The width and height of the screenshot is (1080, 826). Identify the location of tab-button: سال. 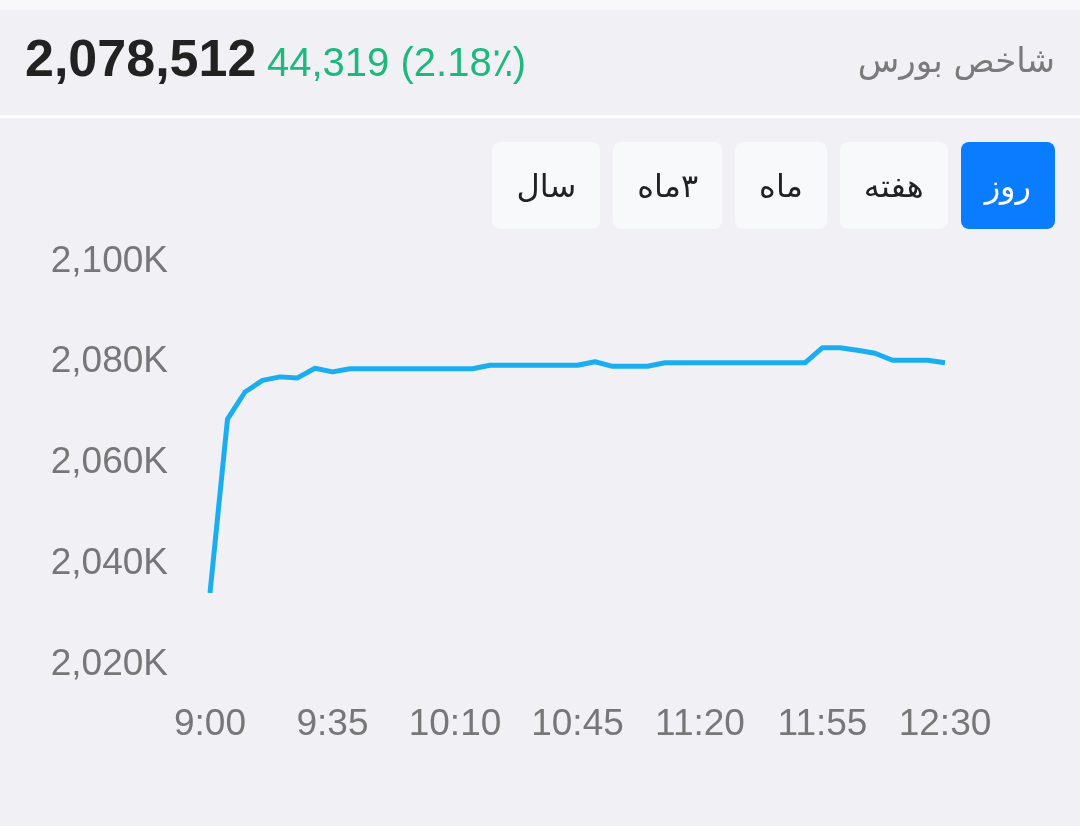
(546, 185).